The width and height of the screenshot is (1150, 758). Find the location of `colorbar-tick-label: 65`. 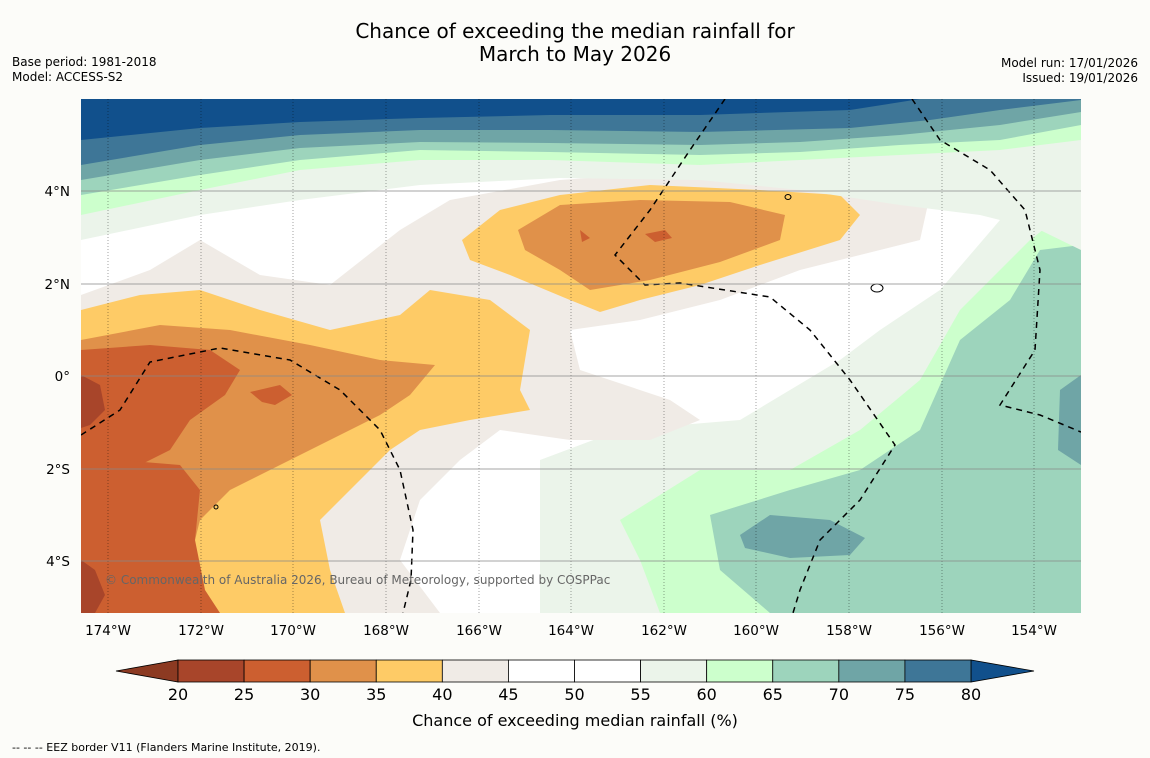

colorbar-tick-label: 65 is located at coordinates (773, 694).